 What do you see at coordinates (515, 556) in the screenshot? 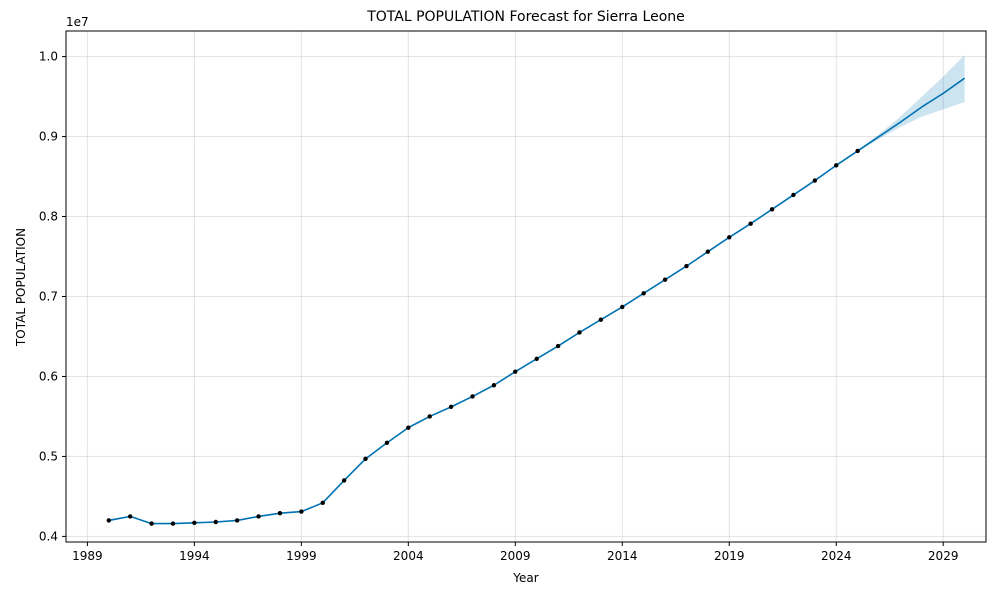
I see `x-tick-label: 2009` at bounding box center [515, 556].